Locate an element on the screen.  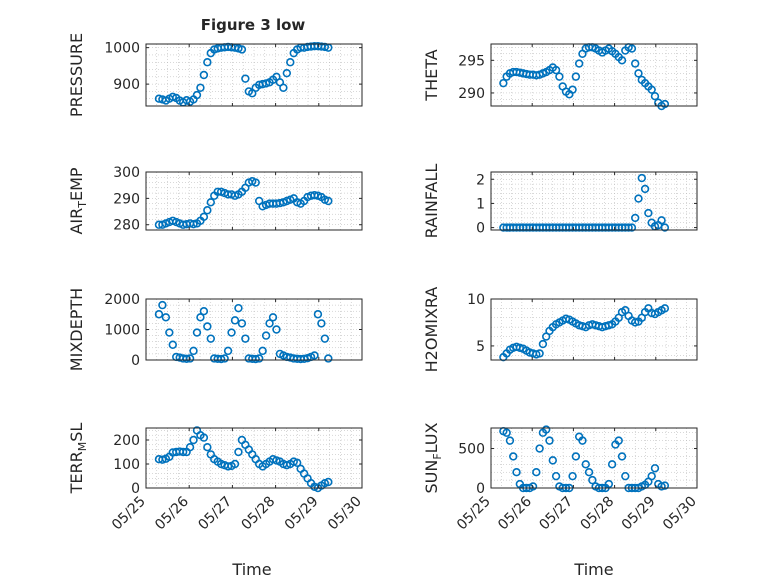
y-axis-label: AIRTEMP is located at coordinates (78, 200).